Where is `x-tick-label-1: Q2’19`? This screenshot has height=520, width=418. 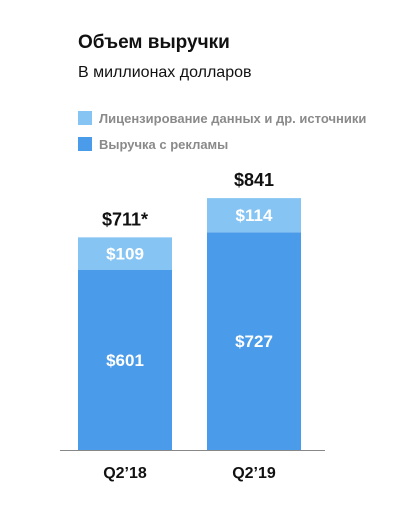
x-tick-label-1: Q2’19 is located at coordinates (254, 473).